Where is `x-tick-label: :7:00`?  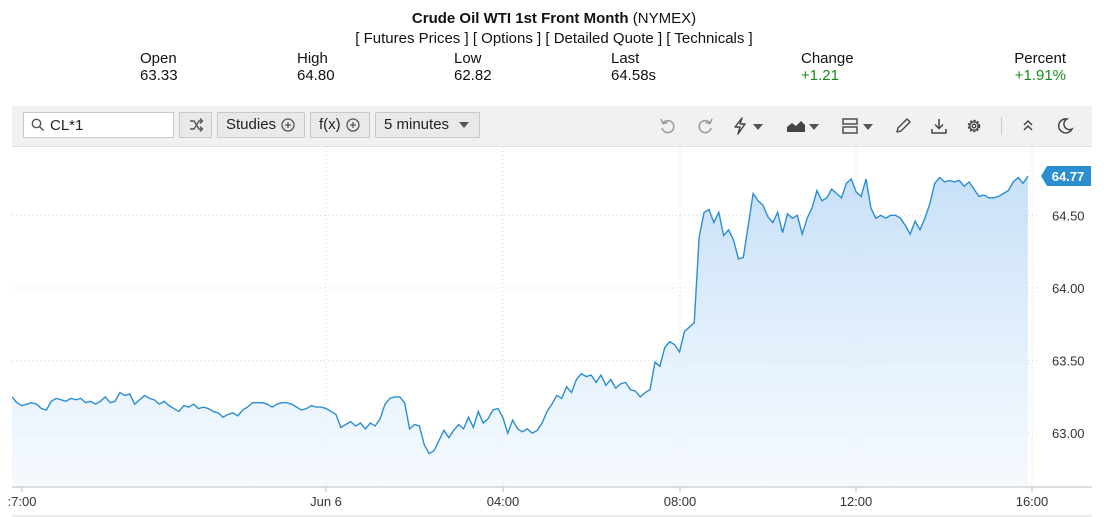
x-tick-label: :7:00 is located at coordinates (22, 501).